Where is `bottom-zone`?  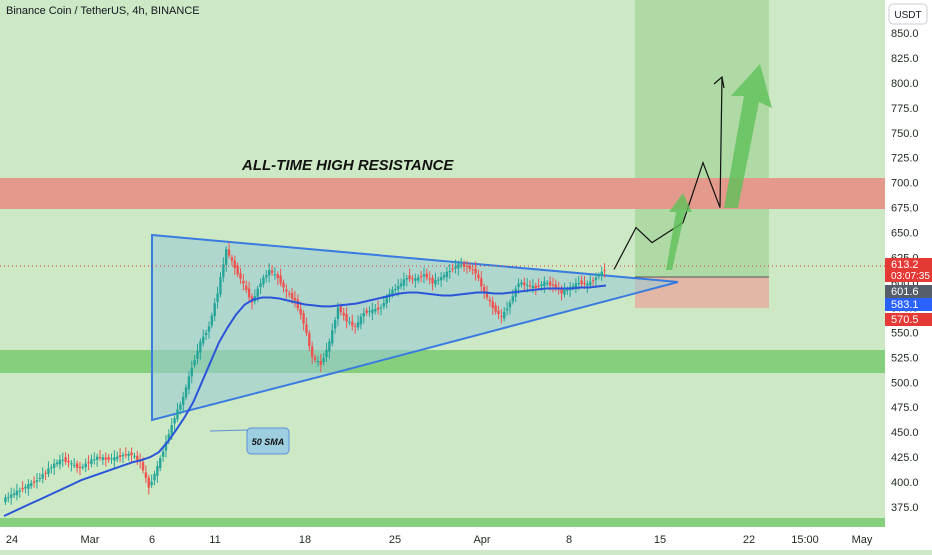 bottom-zone is located at coordinates (442, 522).